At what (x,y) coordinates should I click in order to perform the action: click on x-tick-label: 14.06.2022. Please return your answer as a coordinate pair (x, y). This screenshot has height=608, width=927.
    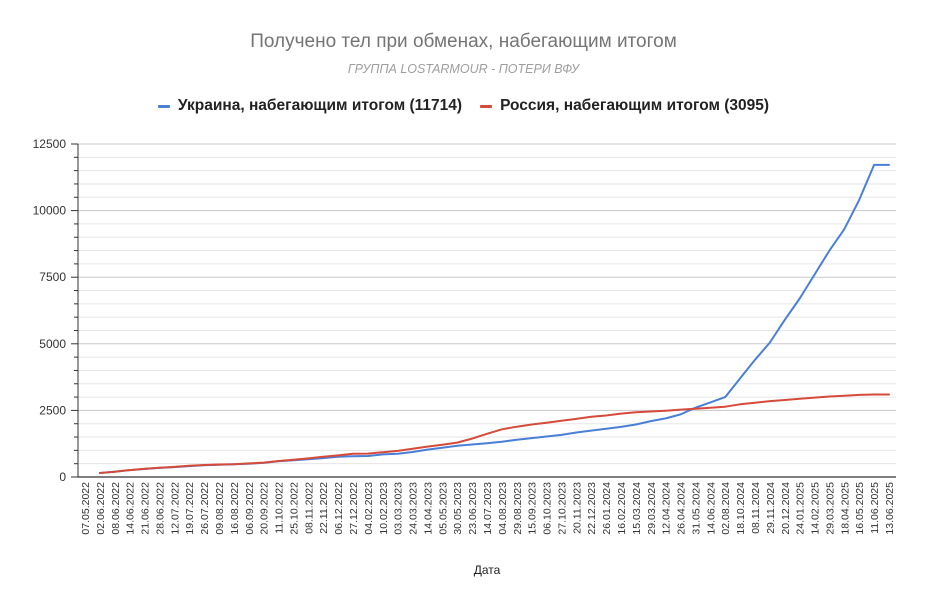
    Looking at the image, I should click on (131, 508).